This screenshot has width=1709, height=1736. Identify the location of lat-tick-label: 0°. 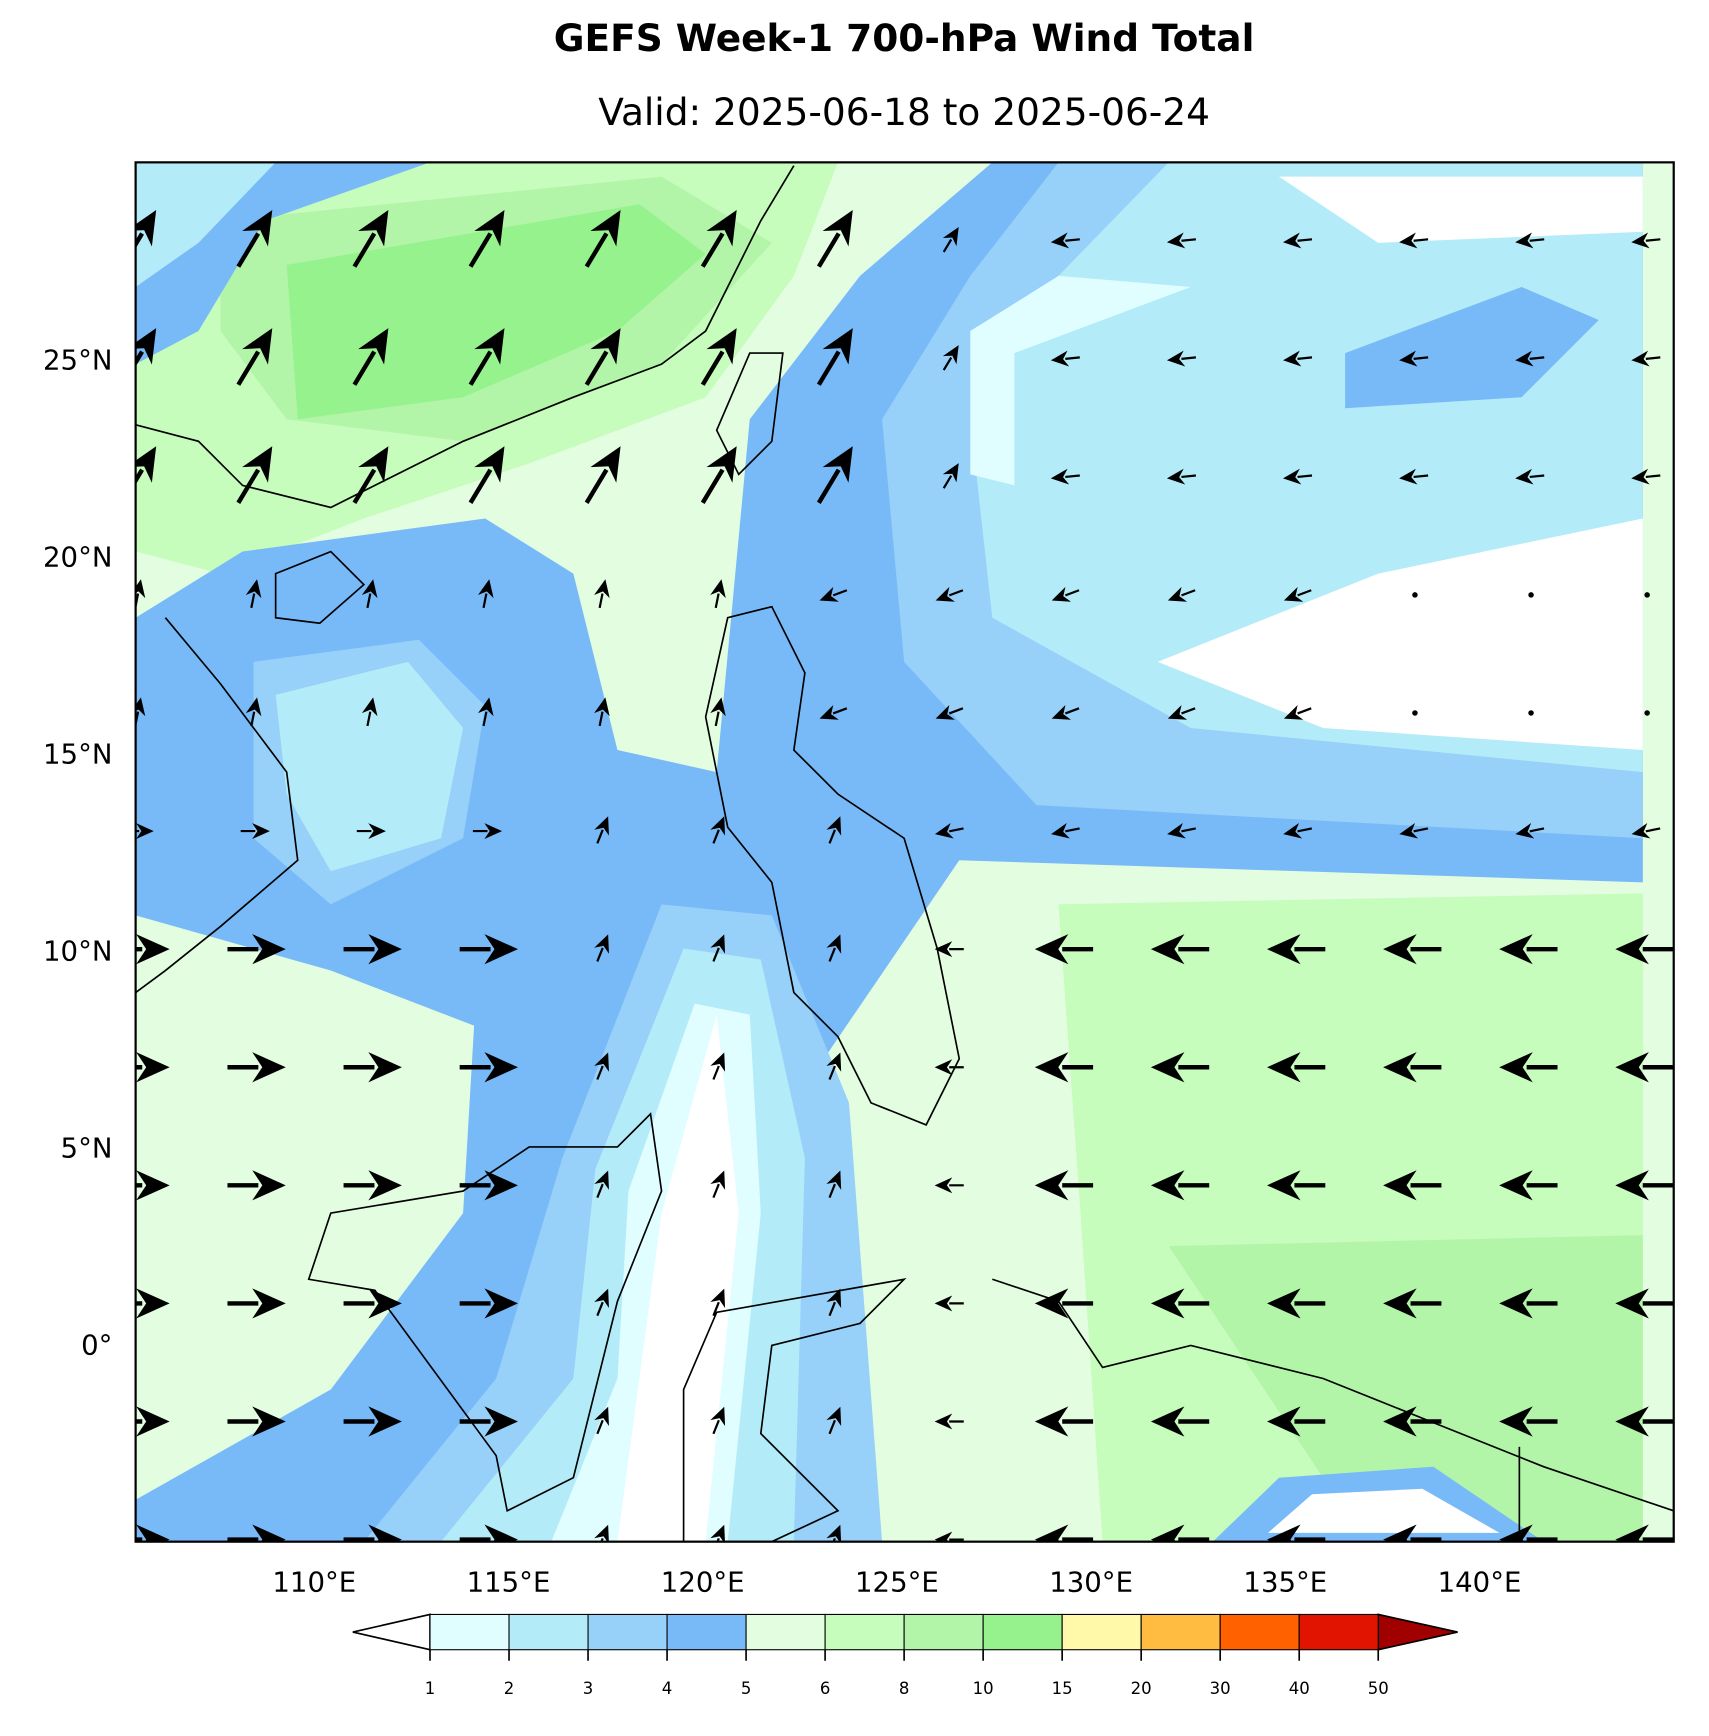
(96, 1346).